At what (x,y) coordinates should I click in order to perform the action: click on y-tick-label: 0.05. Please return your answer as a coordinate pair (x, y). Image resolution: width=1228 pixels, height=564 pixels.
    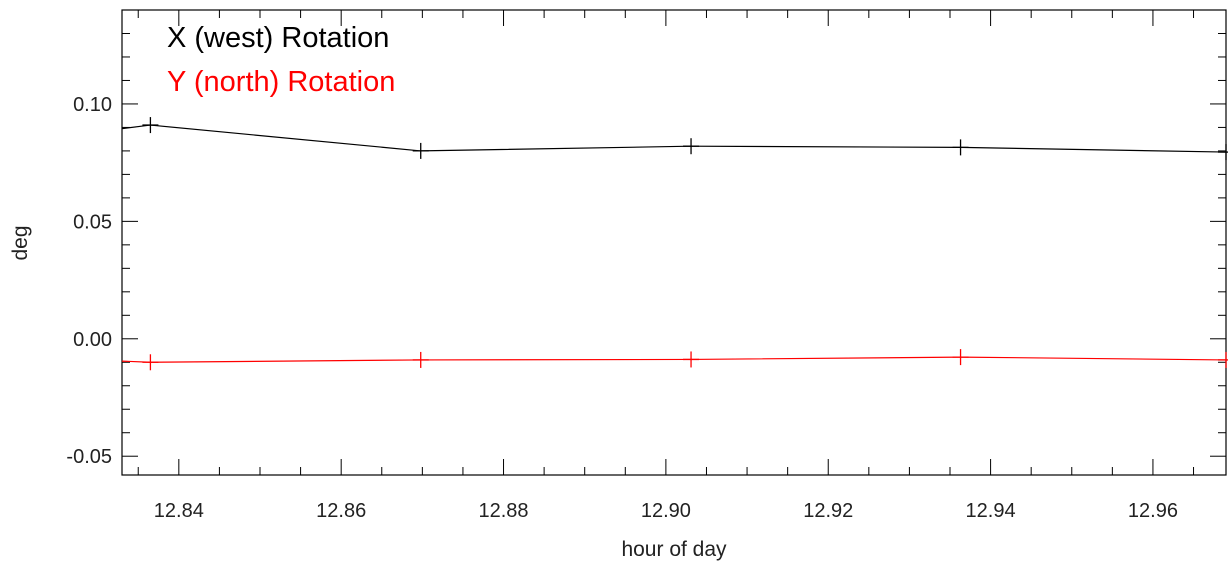
    Looking at the image, I should click on (92, 222).